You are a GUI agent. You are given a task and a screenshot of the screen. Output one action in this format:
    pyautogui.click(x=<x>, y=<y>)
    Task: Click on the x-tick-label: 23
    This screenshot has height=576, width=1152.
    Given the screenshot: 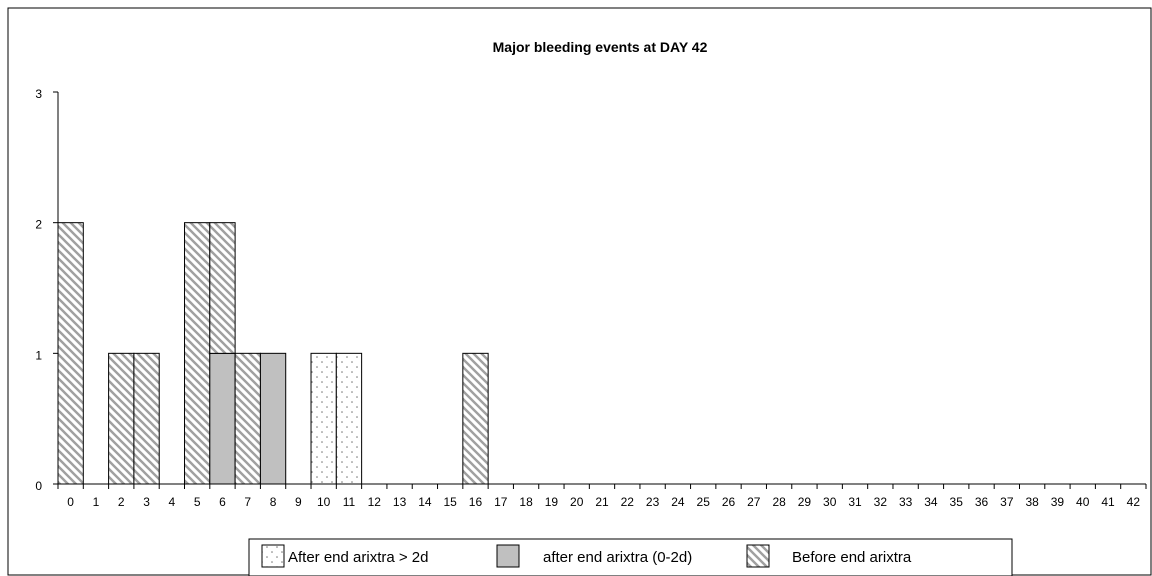 What is the action you would take?
    pyautogui.click(x=653, y=502)
    